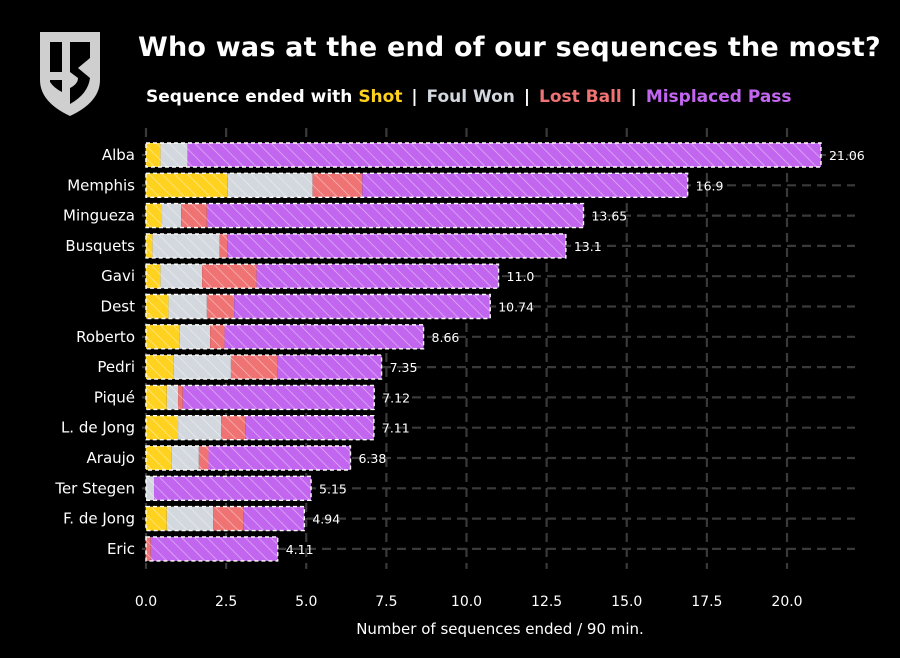  I want to click on legend-lost-ball: Lost Ball, so click(580, 97).